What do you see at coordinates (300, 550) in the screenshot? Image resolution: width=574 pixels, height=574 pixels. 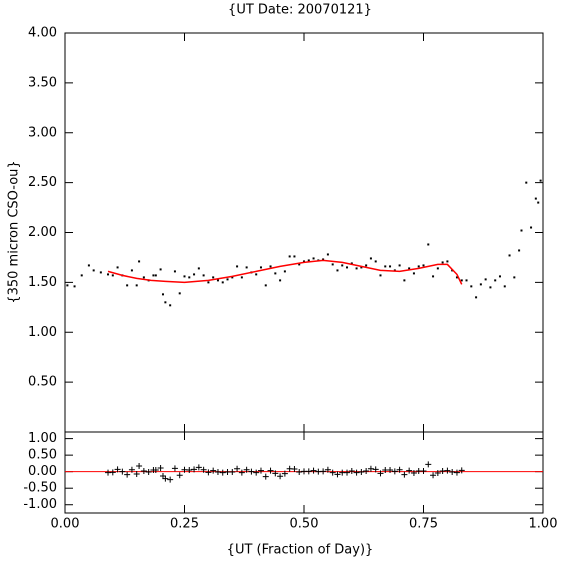 I see `x-axis-label: {UT (Fraction of Day)}` at bounding box center [300, 550].